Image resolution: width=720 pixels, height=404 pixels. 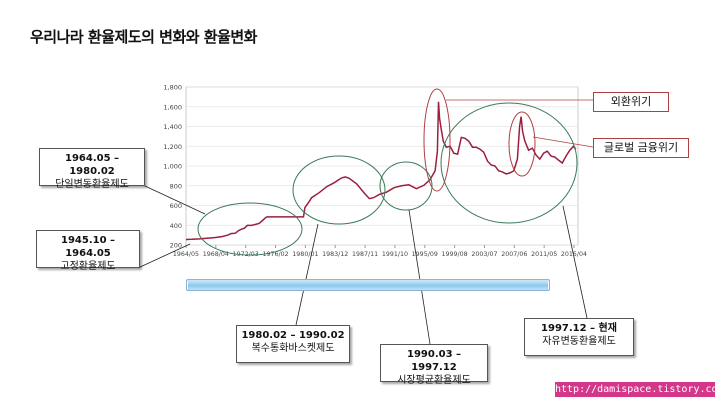 I want to click on crisis-label-1997: 외환위기, so click(x=631, y=102).